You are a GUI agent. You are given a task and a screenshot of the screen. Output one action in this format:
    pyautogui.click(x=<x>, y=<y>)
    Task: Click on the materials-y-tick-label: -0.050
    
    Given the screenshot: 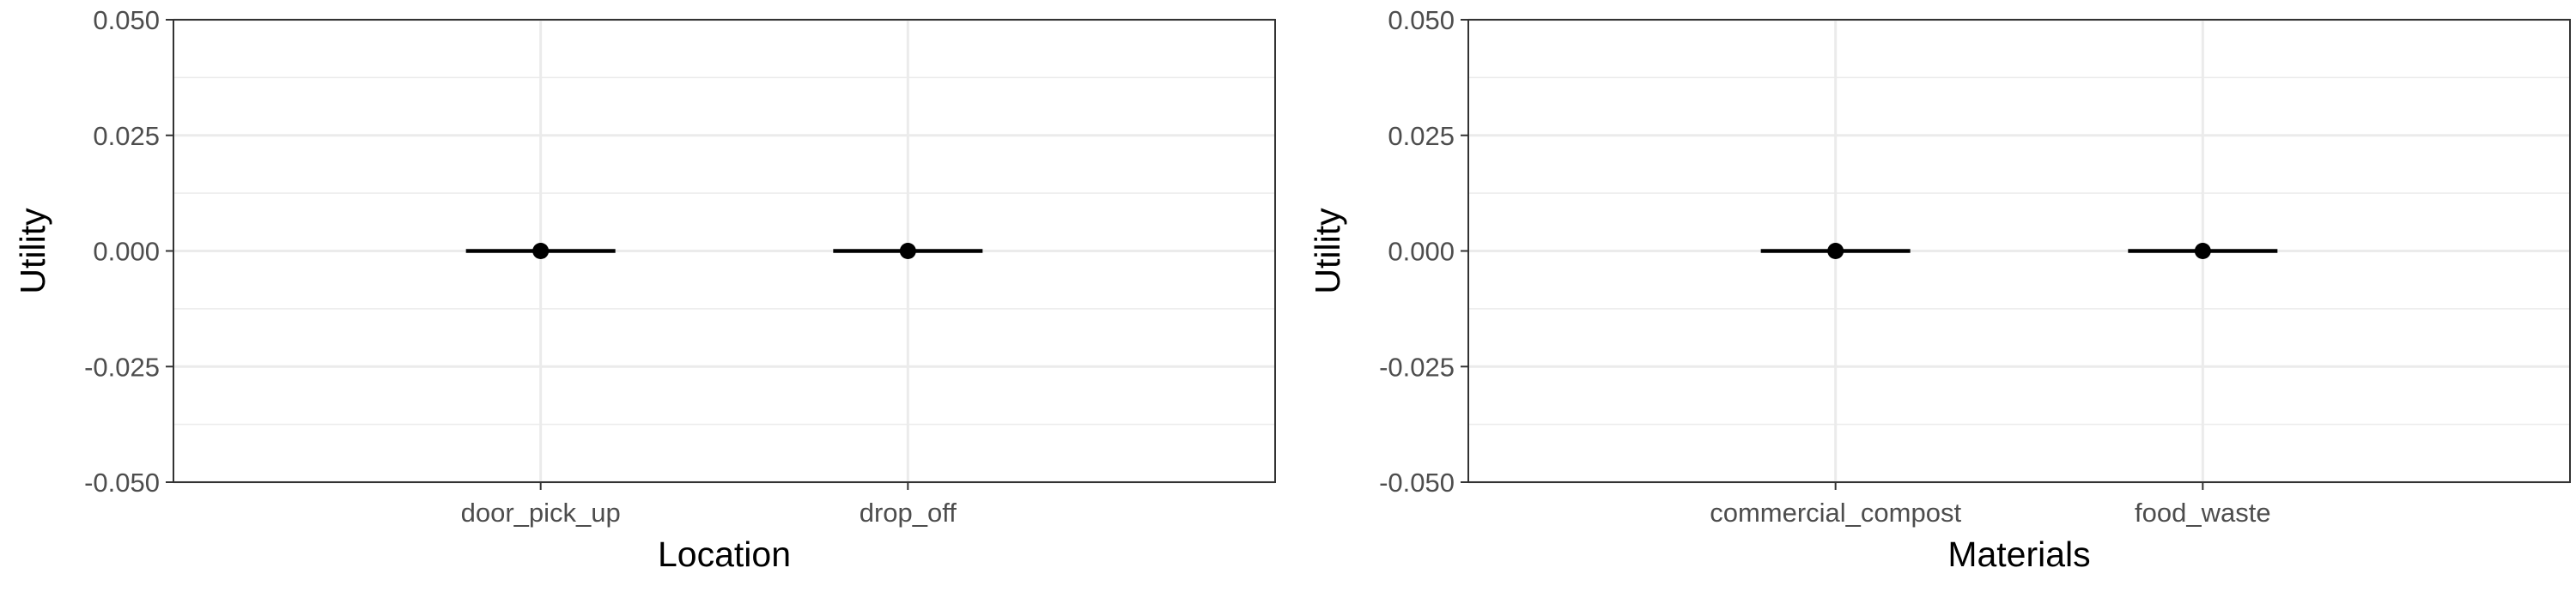 What is the action you would take?
    pyautogui.click(x=1417, y=483)
    